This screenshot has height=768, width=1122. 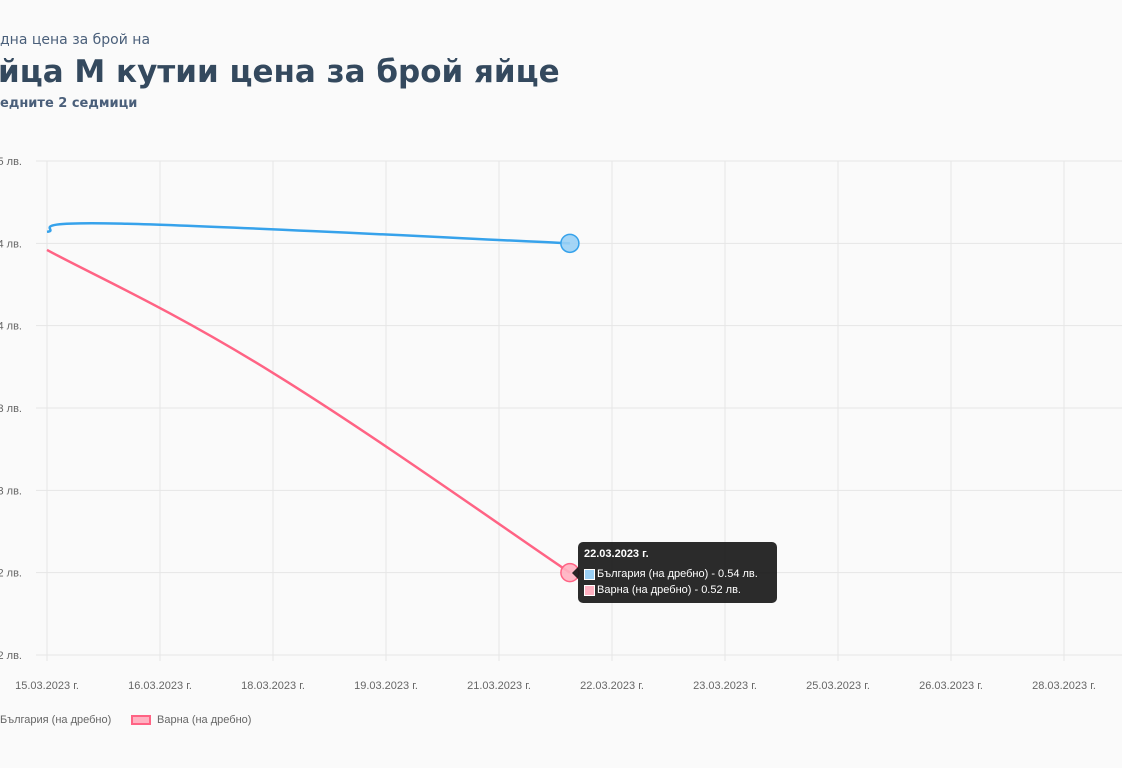 I want to click on x-tick-label: 15.03.2023 г., so click(x=47, y=686).